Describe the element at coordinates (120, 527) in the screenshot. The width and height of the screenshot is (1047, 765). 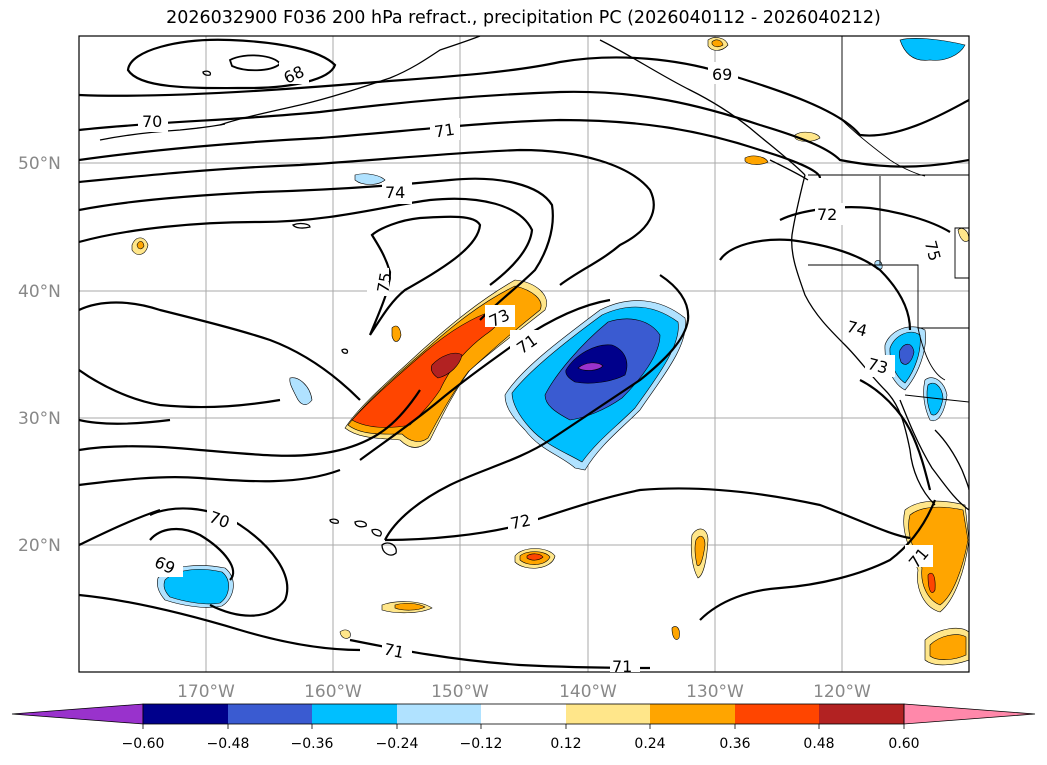
I see `contour-sw-outer` at that location.